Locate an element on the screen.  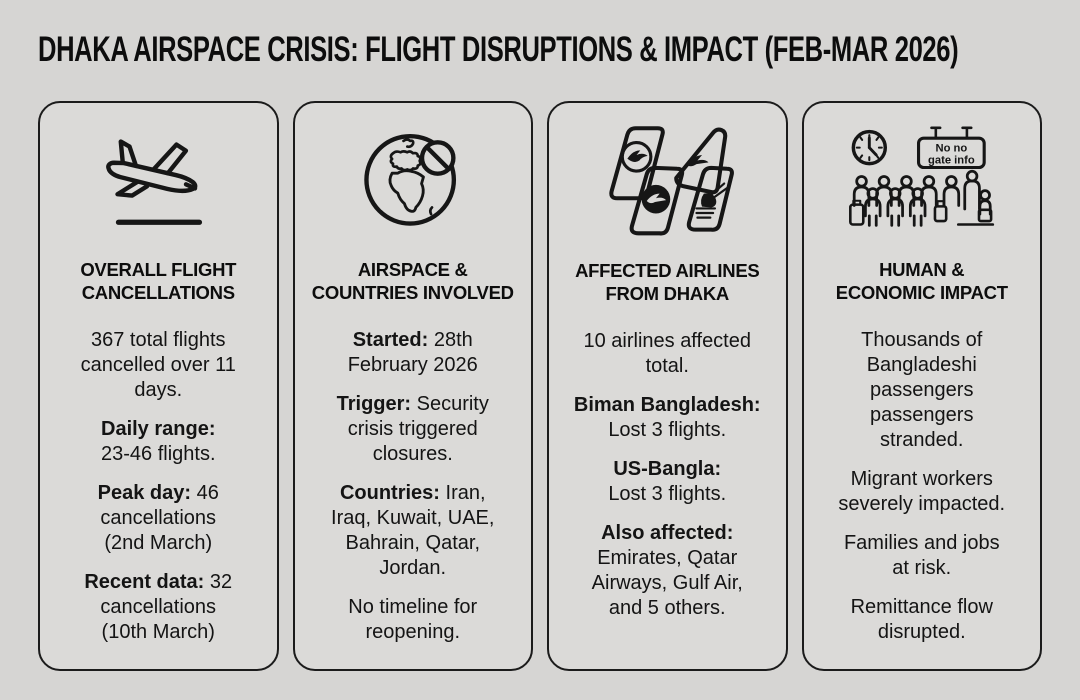
biman-bird-logo is located at coordinates (637, 156).